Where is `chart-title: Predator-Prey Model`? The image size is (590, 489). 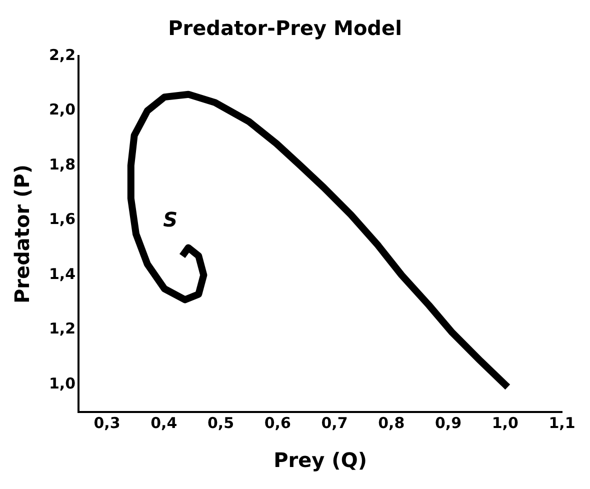
chart-title: Predator-Prey Model is located at coordinates (285, 28).